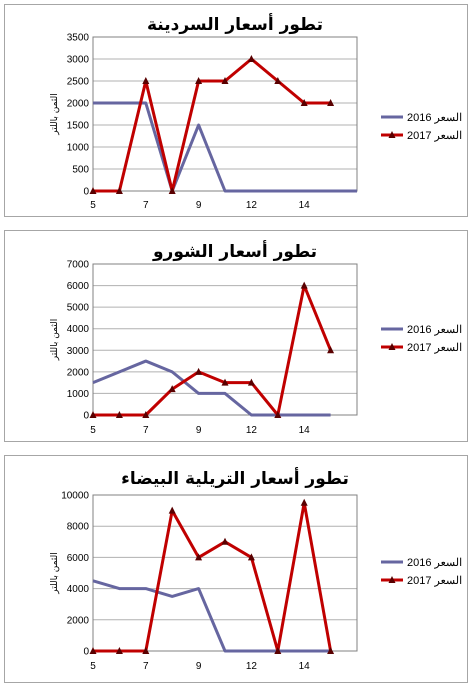 The width and height of the screenshot is (472, 689). What do you see at coordinates (234, 251) in the screenshot?
I see `chart-title: تطور أسعار الشورو` at bounding box center [234, 251].